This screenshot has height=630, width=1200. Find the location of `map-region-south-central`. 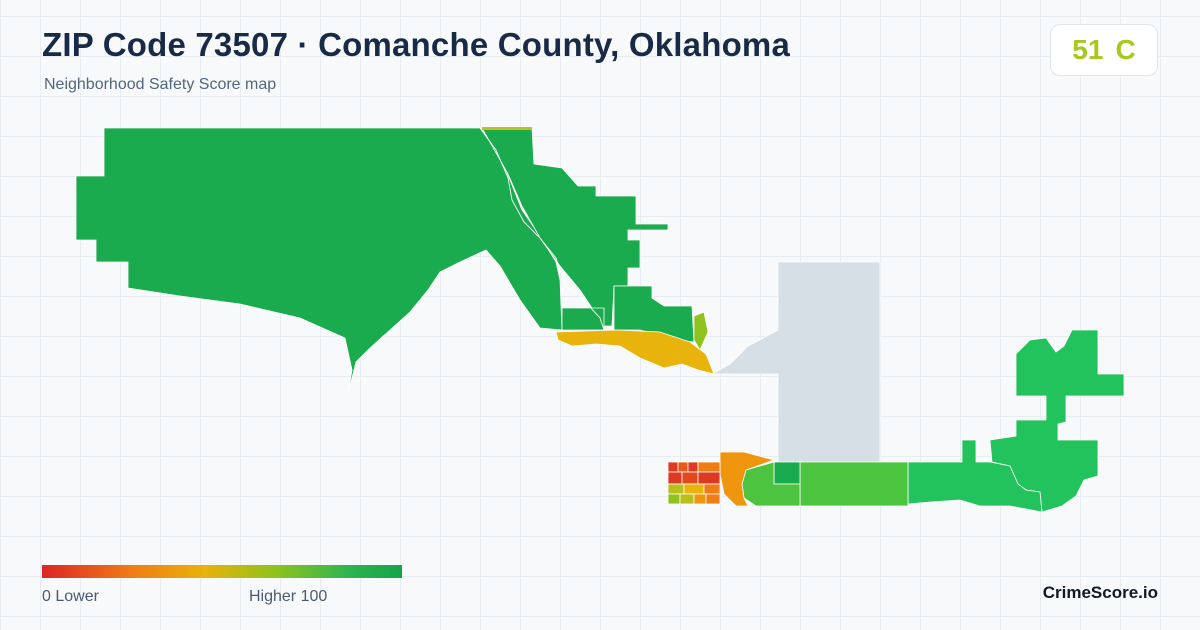

map-region-south-central is located at coordinates (854, 484).